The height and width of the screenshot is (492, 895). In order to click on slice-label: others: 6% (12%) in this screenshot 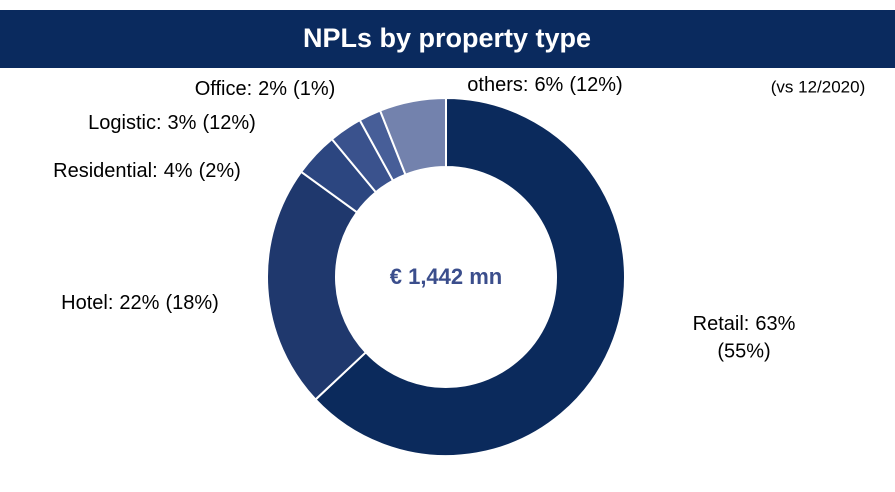, I will do `click(544, 85)`.